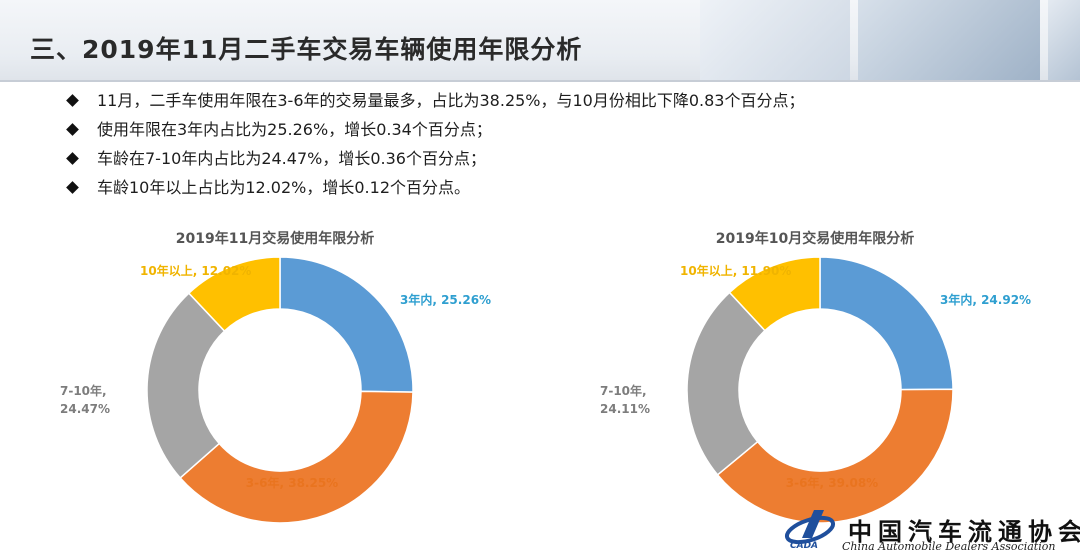 The width and height of the screenshot is (1080, 560). What do you see at coordinates (964, 531) in the screenshot?
I see `logo-cn-text: 中国汽车流通协会` at bounding box center [964, 531].